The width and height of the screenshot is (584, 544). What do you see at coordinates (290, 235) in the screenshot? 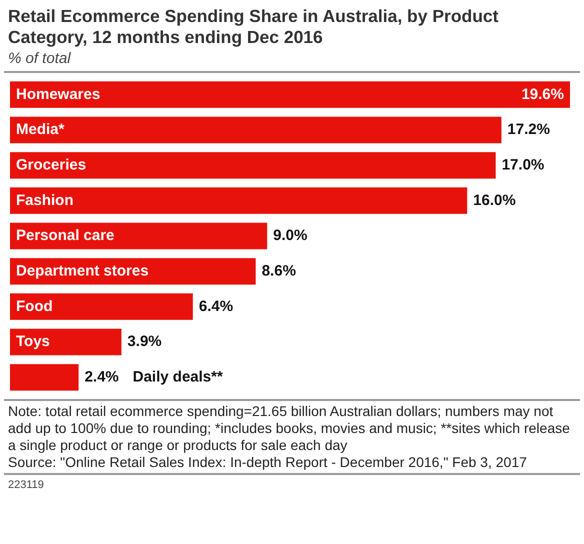
I see `data-label: 9.0%` at bounding box center [290, 235].